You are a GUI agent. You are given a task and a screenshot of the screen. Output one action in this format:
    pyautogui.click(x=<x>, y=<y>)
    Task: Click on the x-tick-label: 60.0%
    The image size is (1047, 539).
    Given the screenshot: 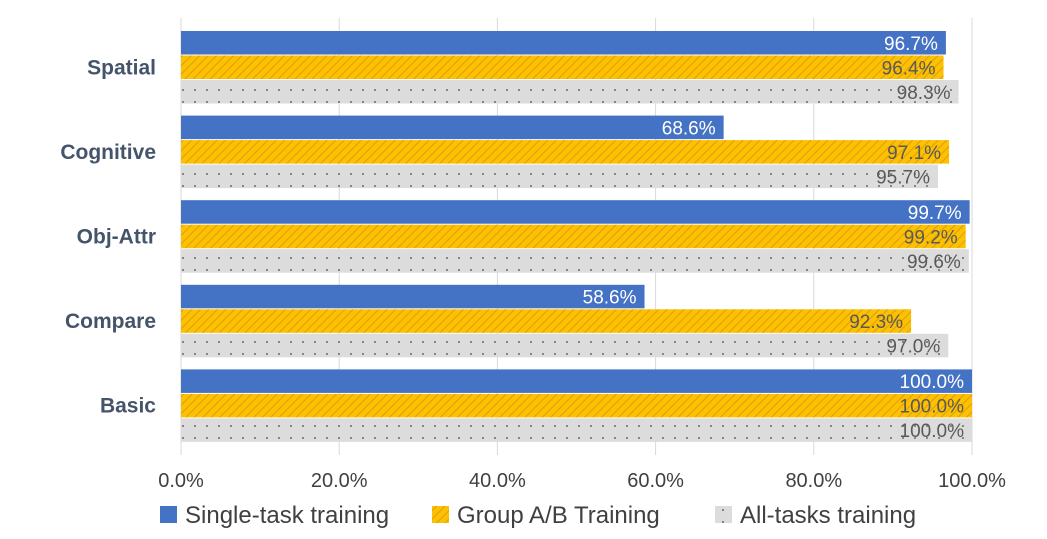 What is the action you would take?
    pyautogui.click(x=655, y=481)
    